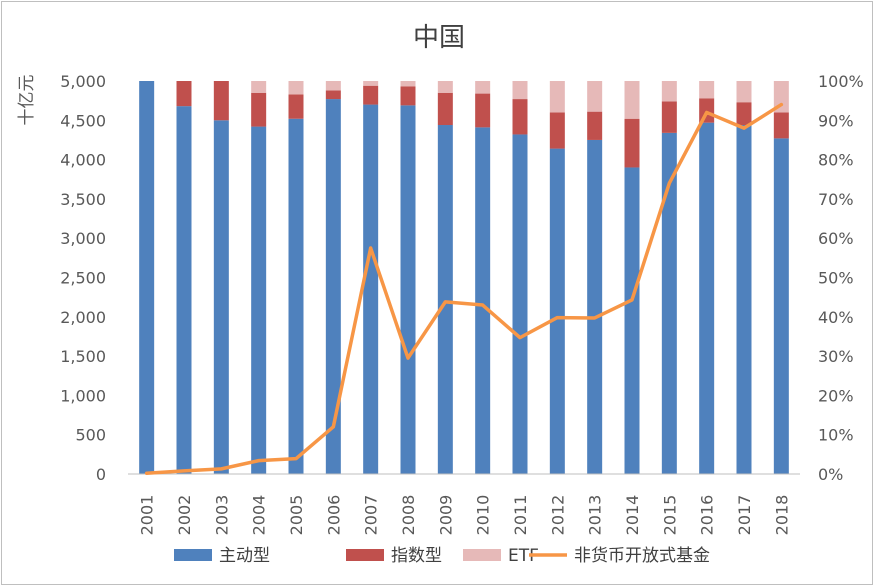 This screenshot has width=874, height=586. I want to click on bar-etf-2018, so click(781, 97).